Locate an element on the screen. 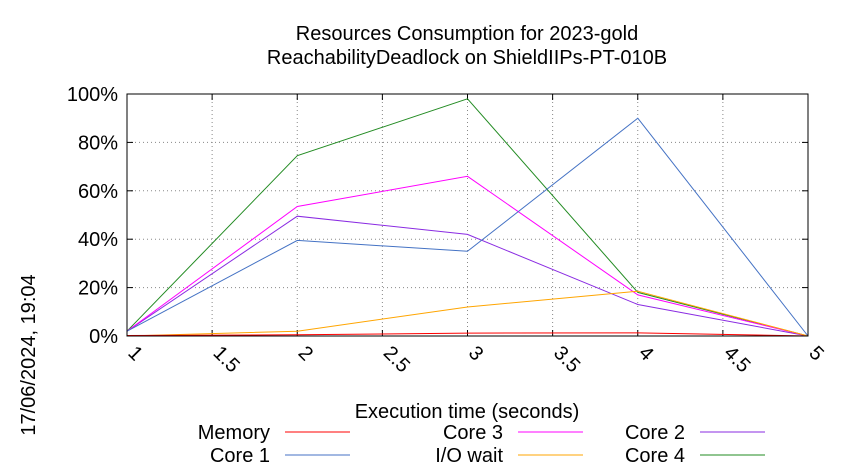 The height and width of the screenshot is (475, 850). x-tick-label: 5 is located at coordinates (815, 353).